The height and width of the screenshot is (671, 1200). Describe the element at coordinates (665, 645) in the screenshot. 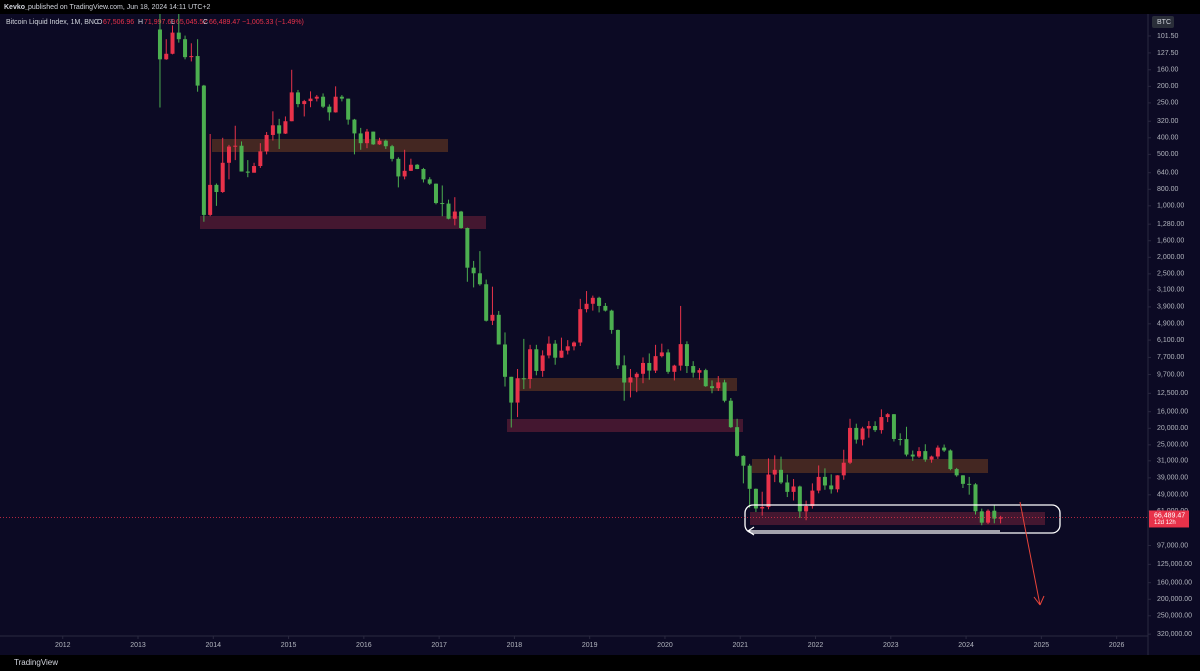

I see `x-tick-label: 2020` at that location.